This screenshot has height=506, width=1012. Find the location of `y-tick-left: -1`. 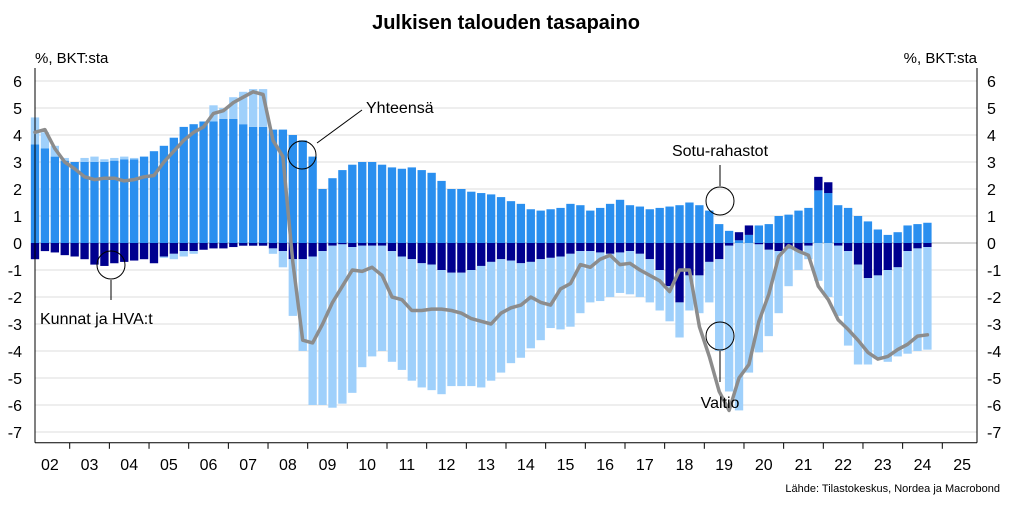

y-tick-left: -1 is located at coordinates (15, 271).